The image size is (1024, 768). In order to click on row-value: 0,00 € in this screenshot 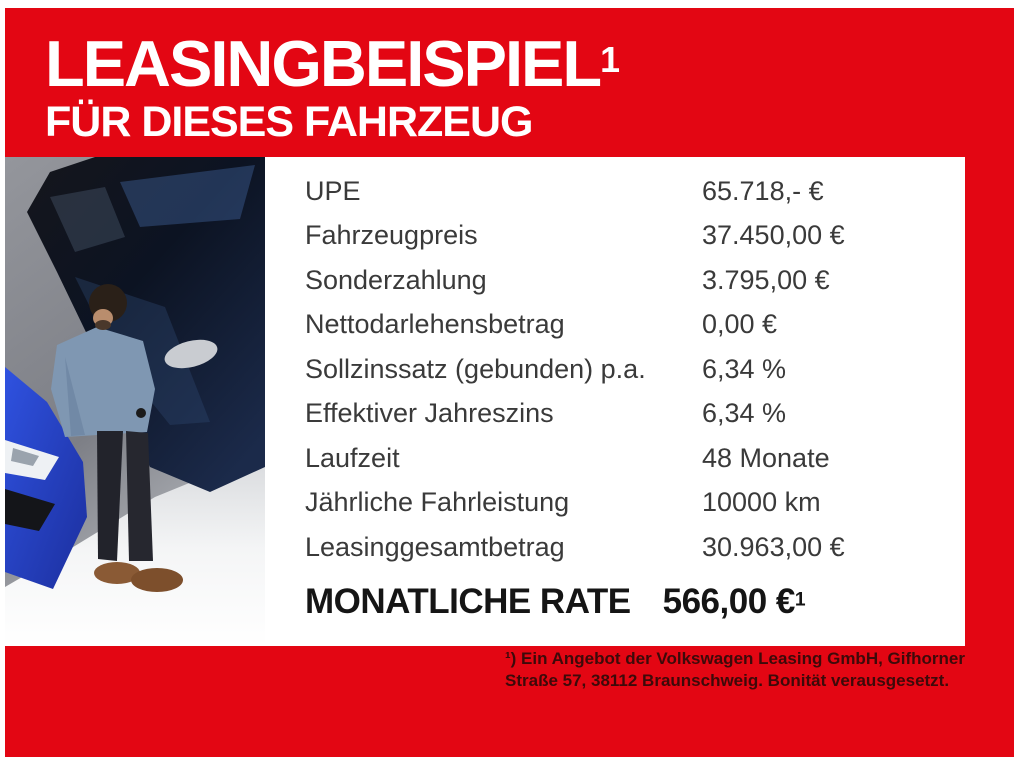, I will do `click(740, 324)`.